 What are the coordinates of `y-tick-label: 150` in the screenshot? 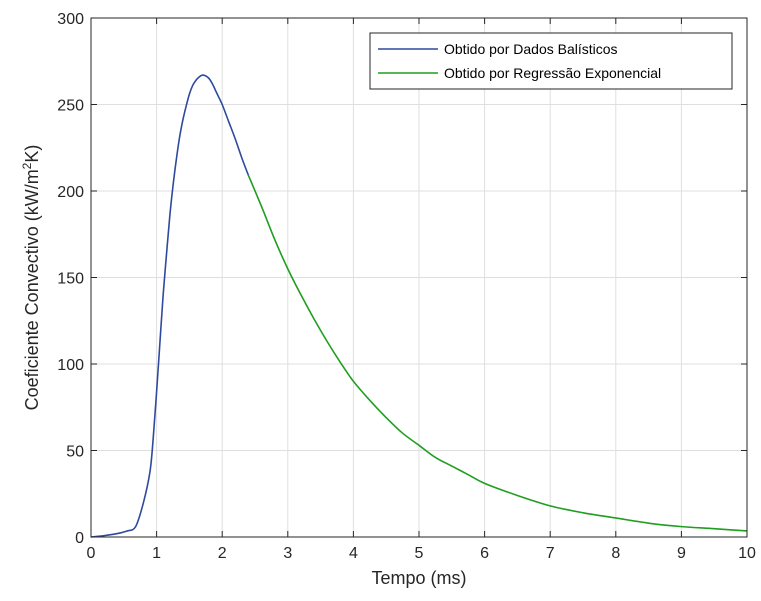 It's located at (70, 279).